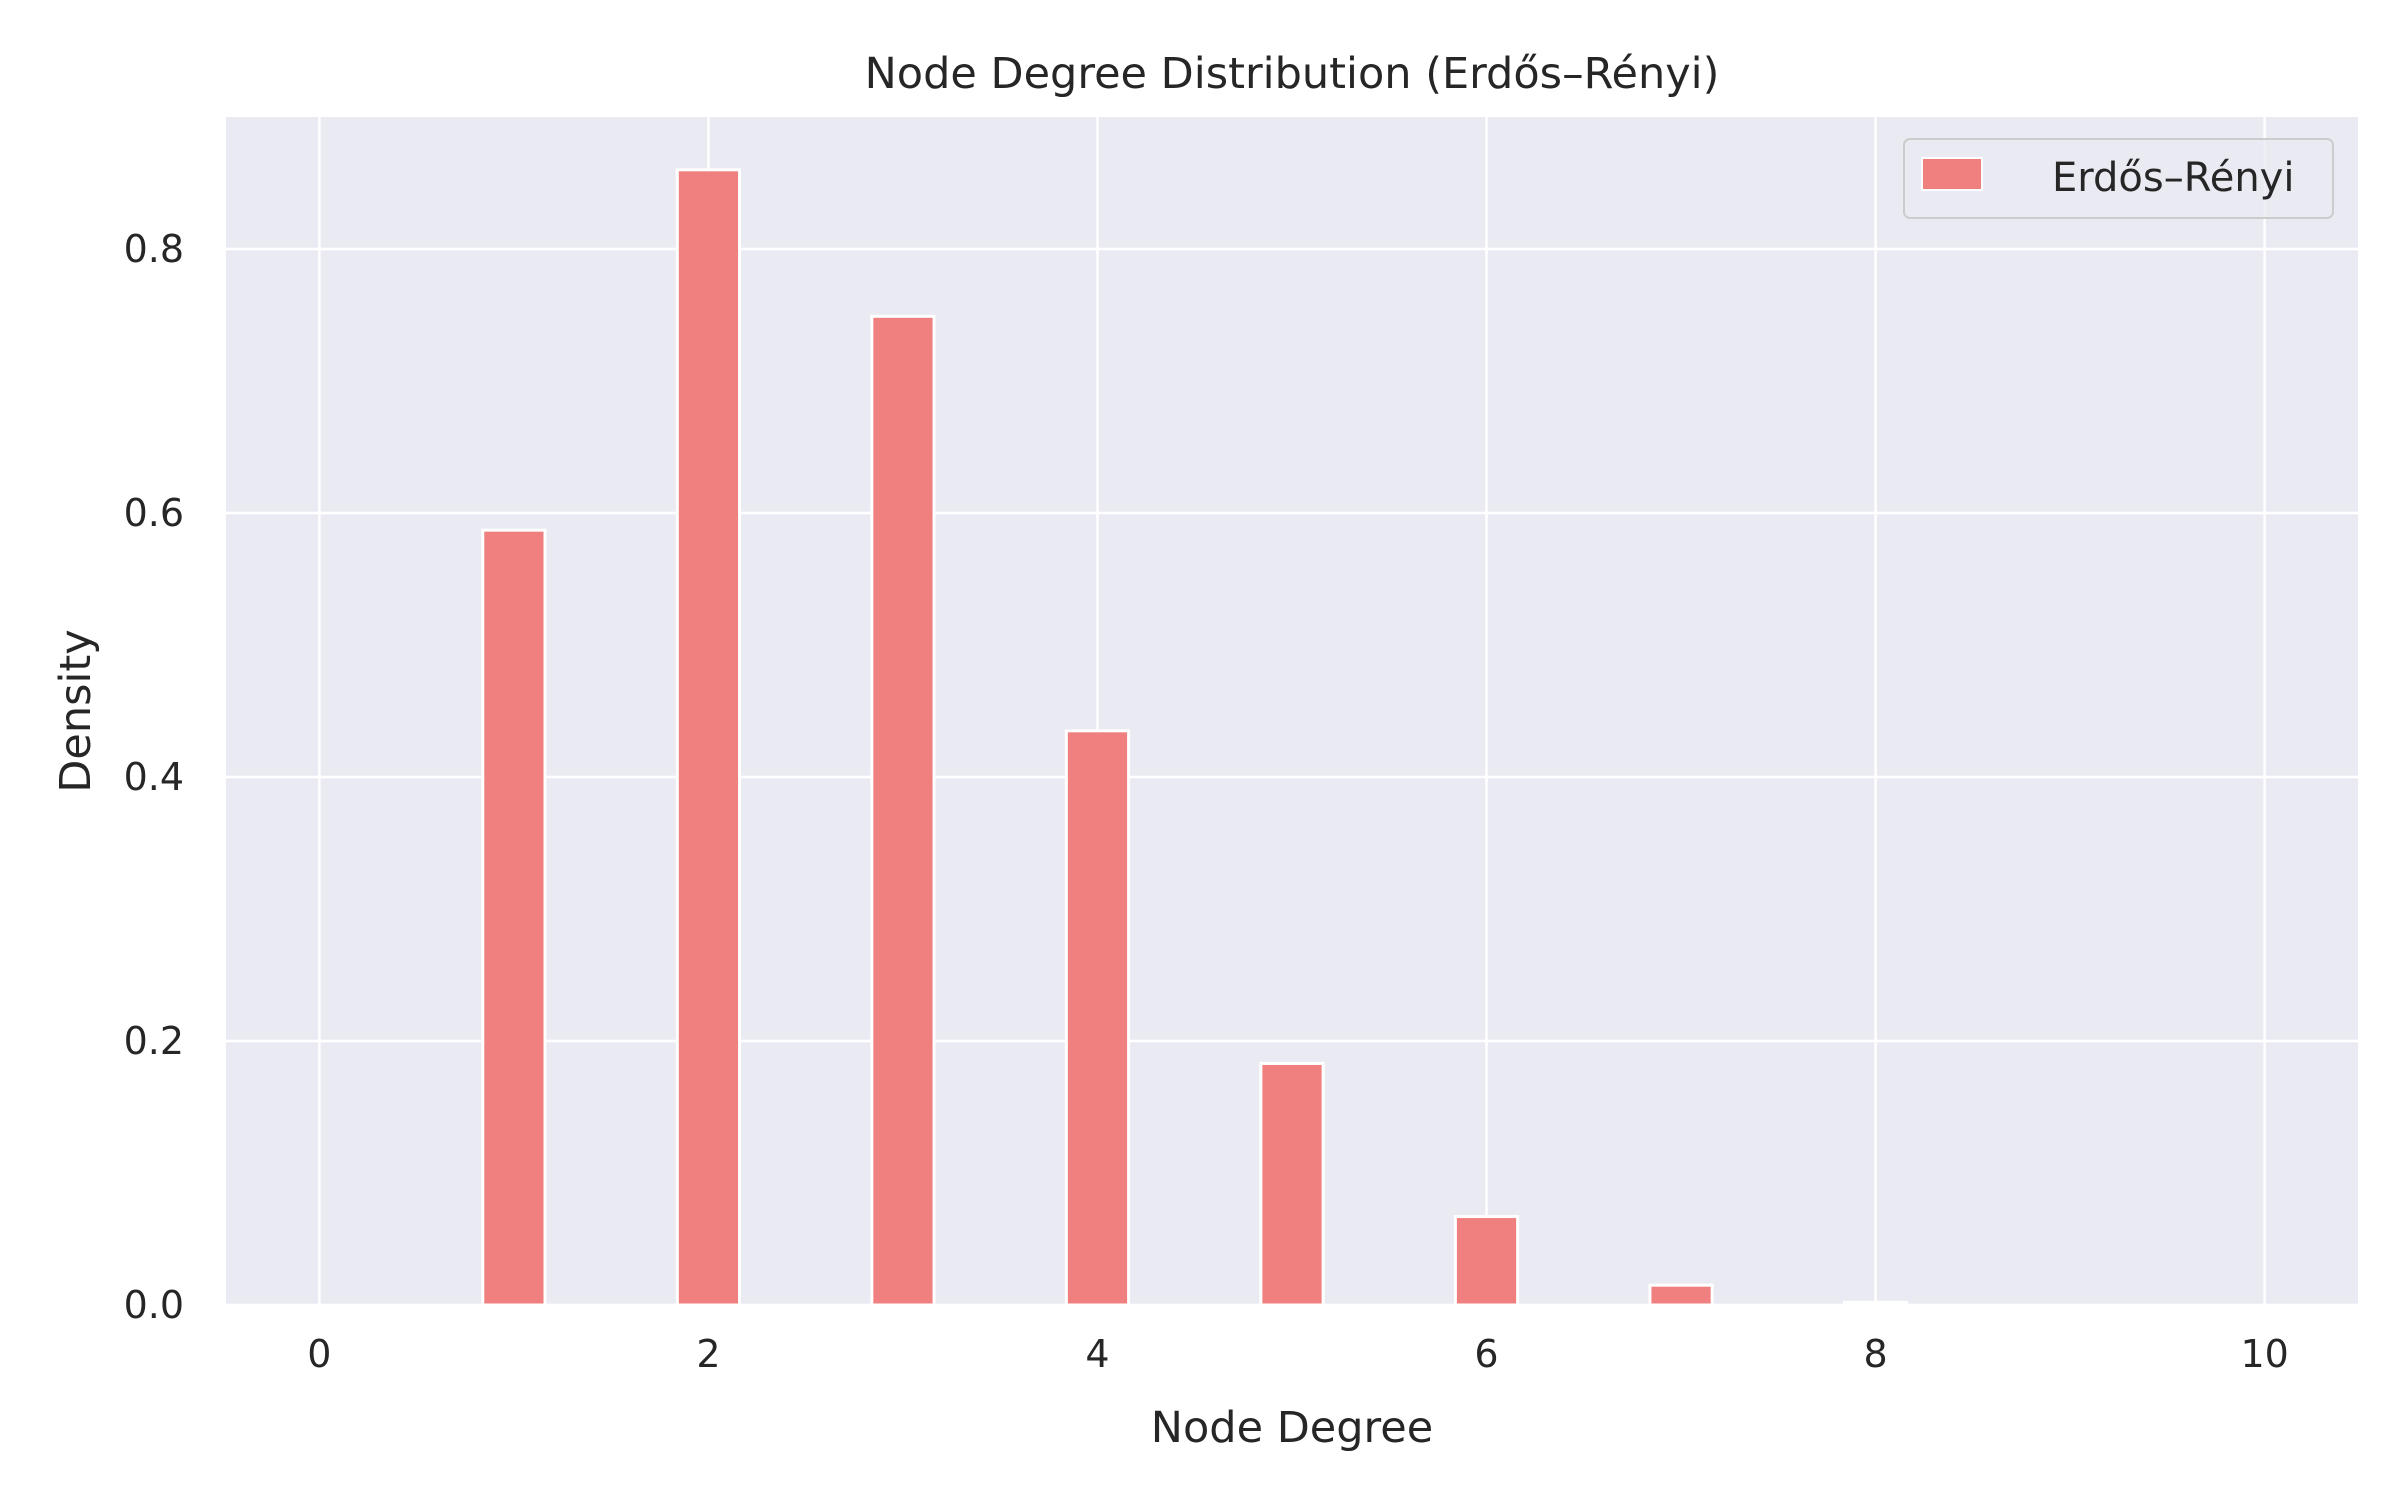 This screenshot has height=1500, width=2400. I want to click on x-tick-label: 0, so click(319, 1354).